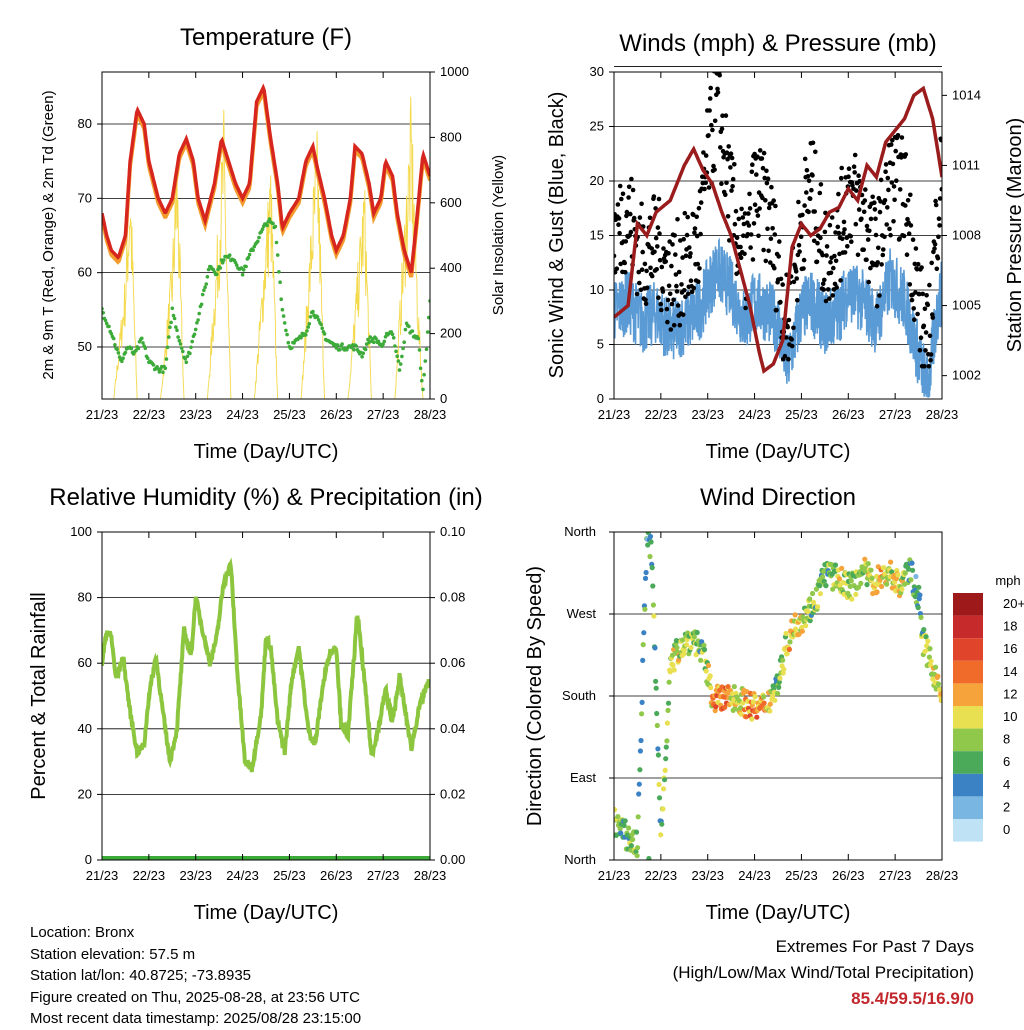  I want to click on temperature-ylabel-right: Solar Insolation (Yellow), so click(498, 235).